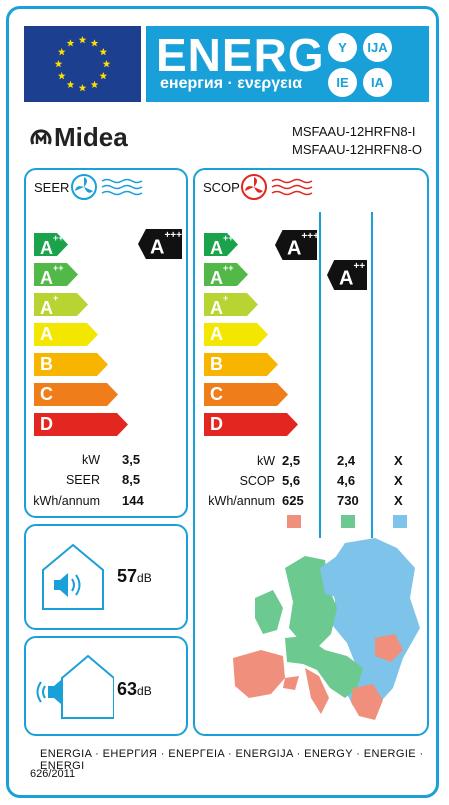 The height and width of the screenshot is (805, 449). Describe the element at coordinates (342, 82) in the screenshot. I see `lang-circle-ie: IE` at that location.